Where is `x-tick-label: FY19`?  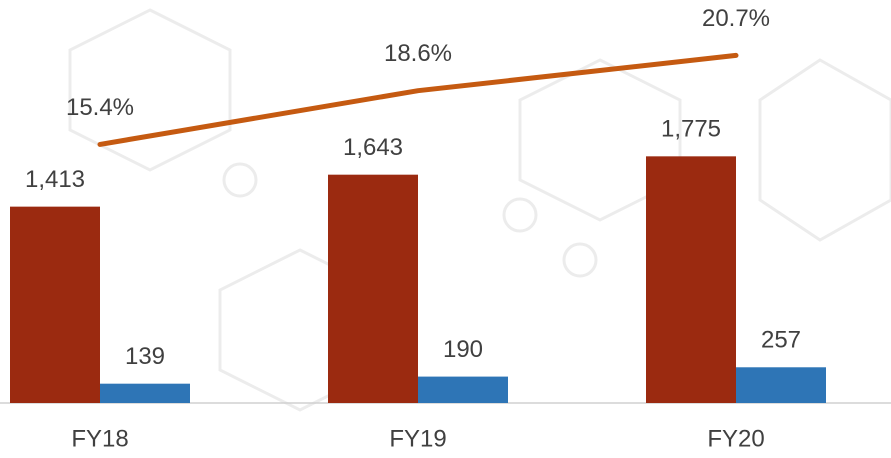
x-tick-label: FY19 is located at coordinates (417, 438).